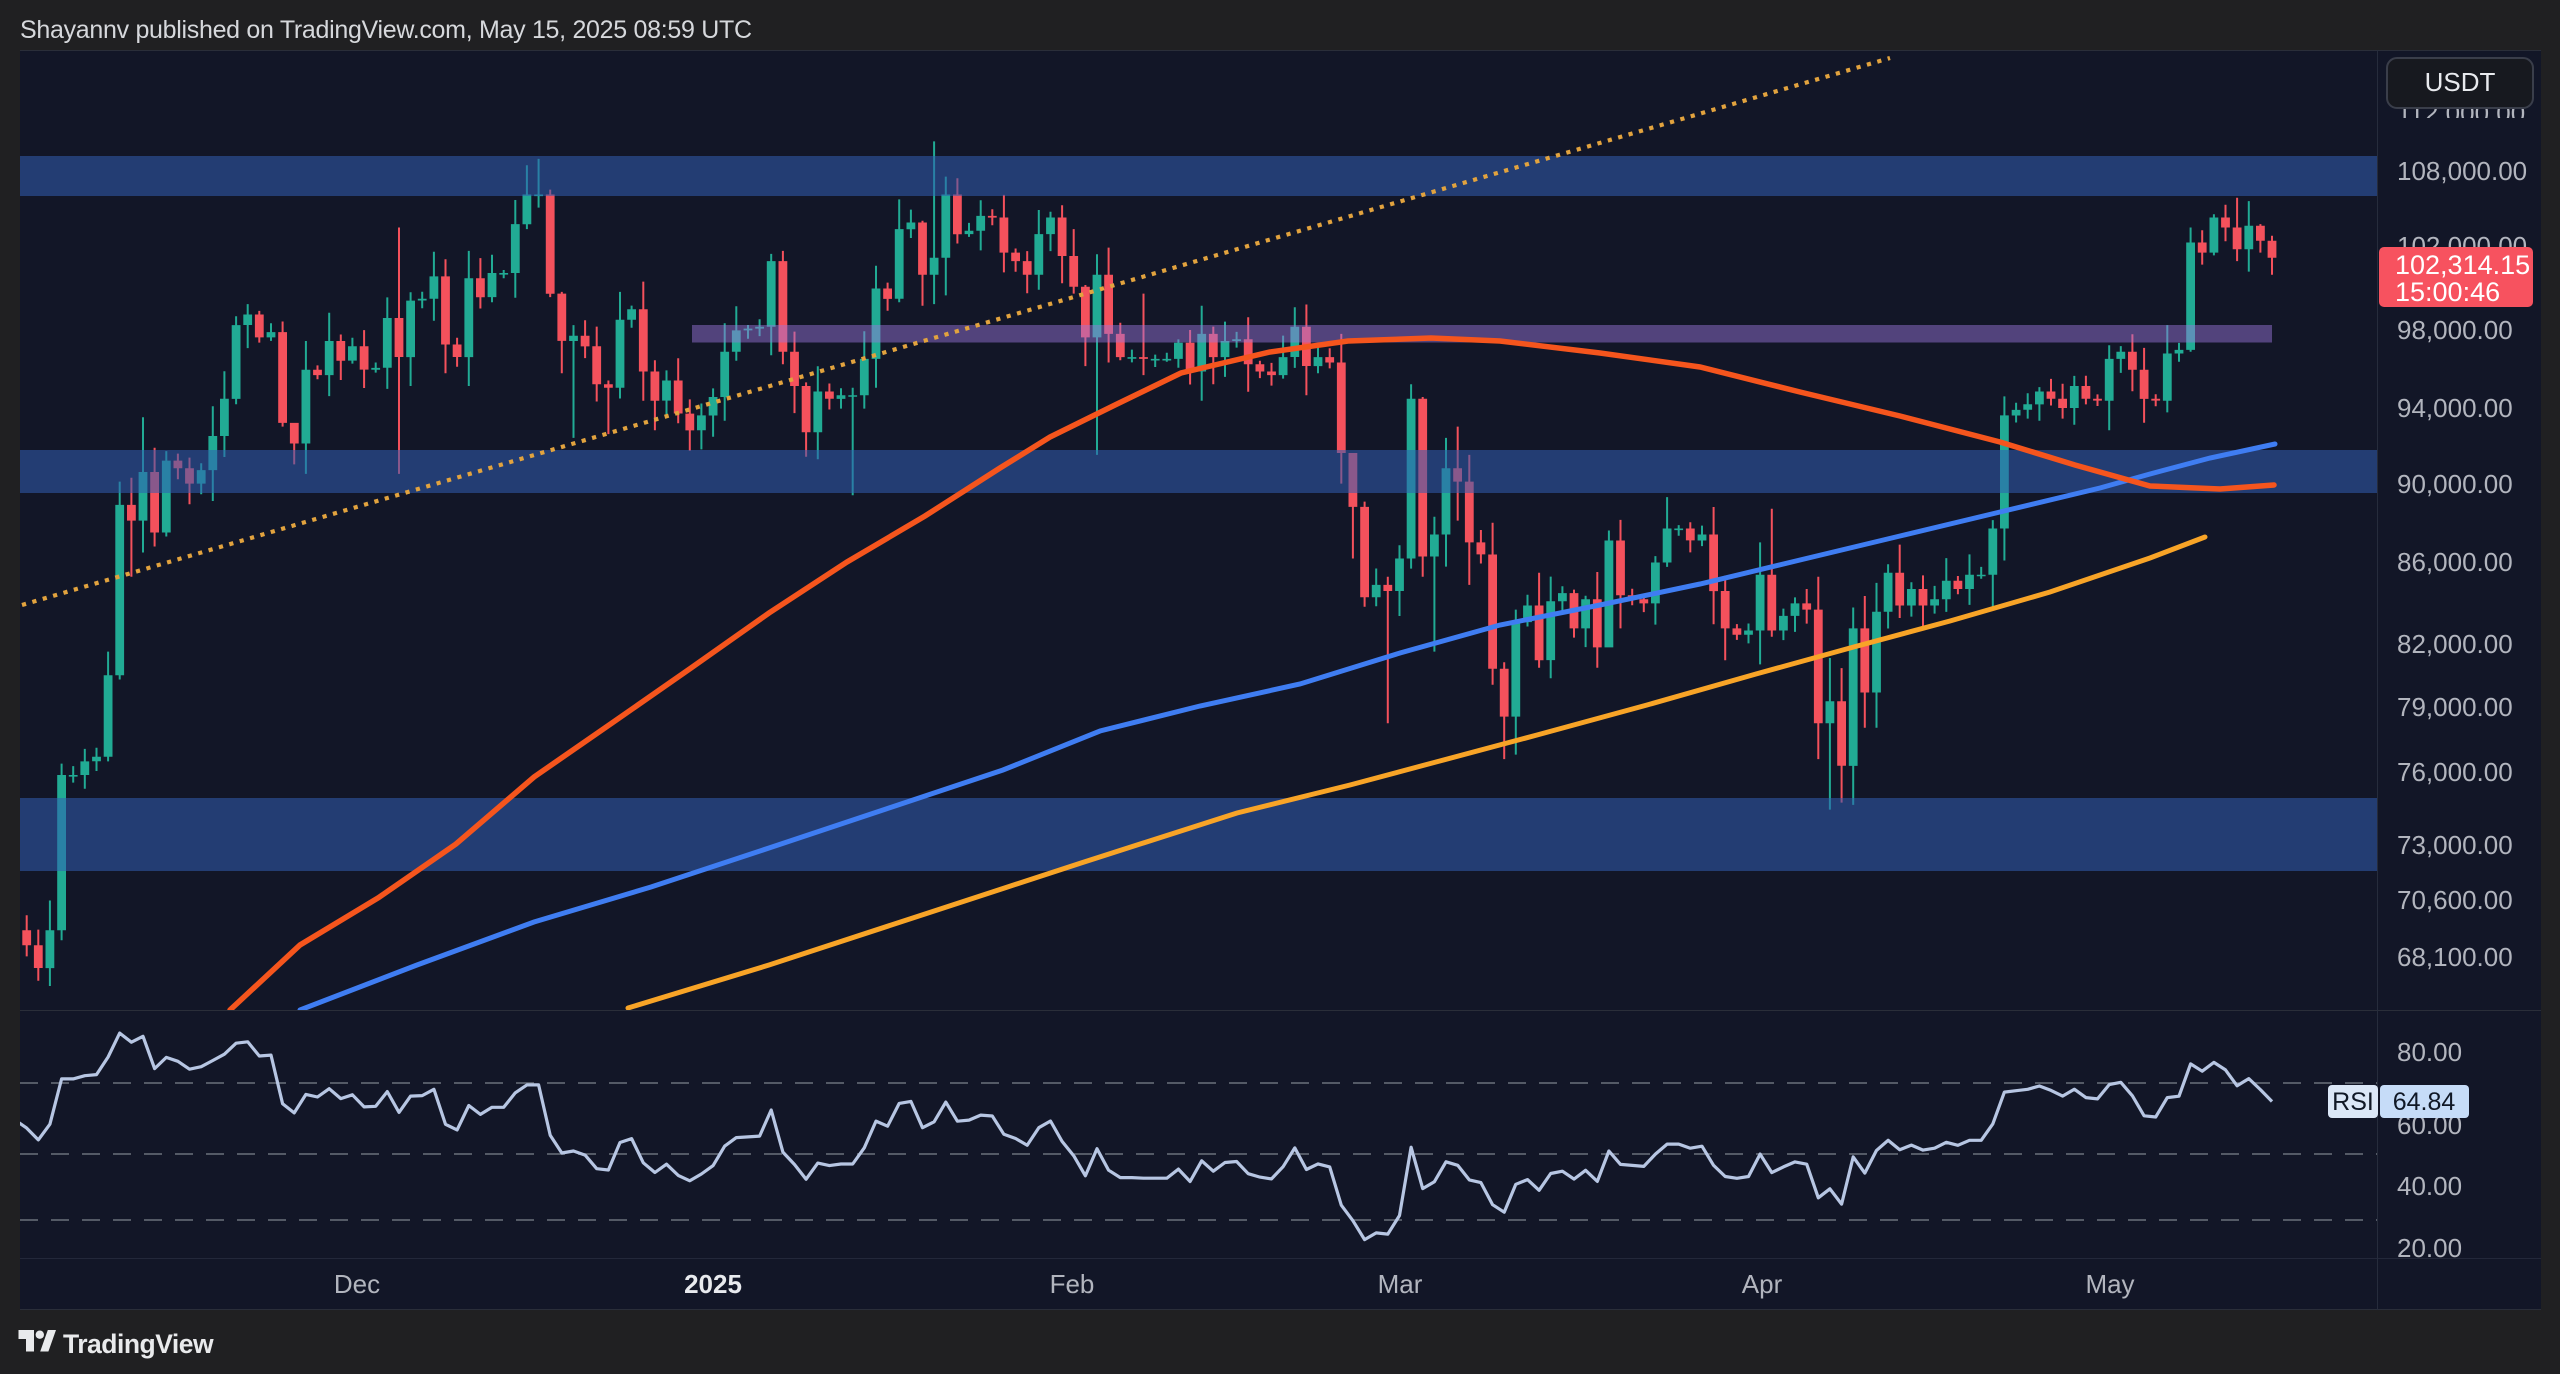 The width and height of the screenshot is (2560, 1374). What do you see at coordinates (2429, 1248) in the screenshot?
I see `svg-text: 20.00` at bounding box center [2429, 1248].